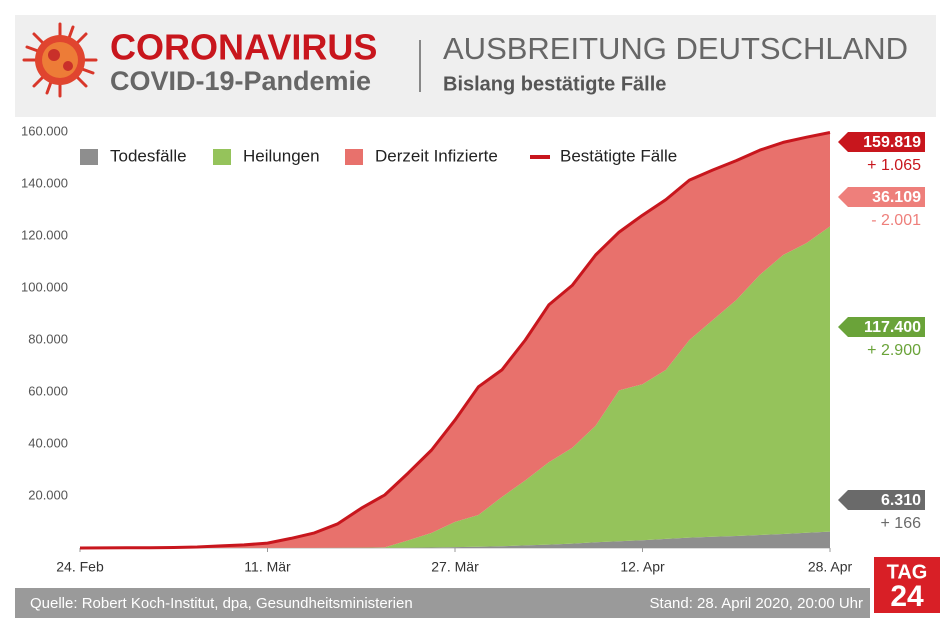  What do you see at coordinates (642, 567) in the screenshot?
I see `x-tick-label: 12. Apr` at bounding box center [642, 567].